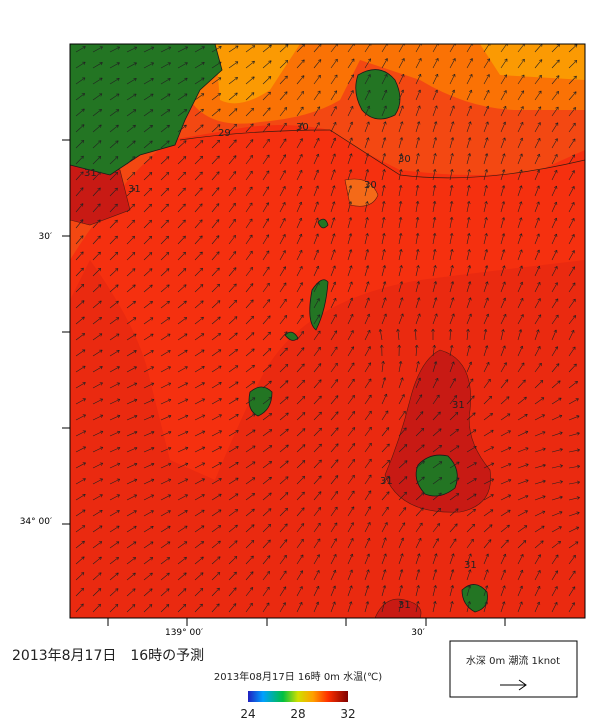  What do you see at coordinates (247, 714) in the screenshot?
I see `colorbar-tick-label: 24` at bounding box center [247, 714].